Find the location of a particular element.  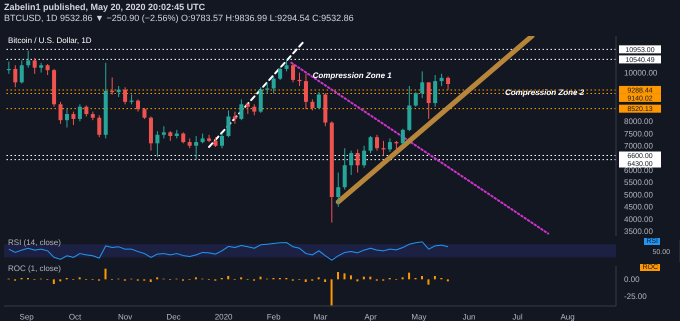

annotation: Bitcoin / U.S. Dollar, 1D is located at coordinates (50, 40).